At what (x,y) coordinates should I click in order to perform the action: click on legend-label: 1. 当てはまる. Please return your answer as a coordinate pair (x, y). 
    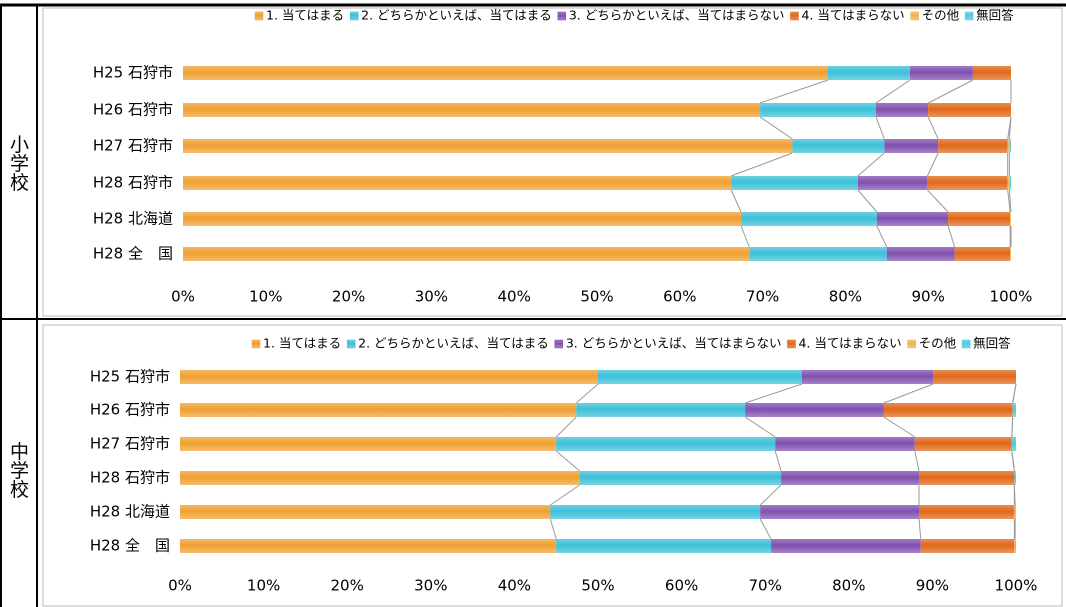
    Looking at the image, I should click on (305, 15).